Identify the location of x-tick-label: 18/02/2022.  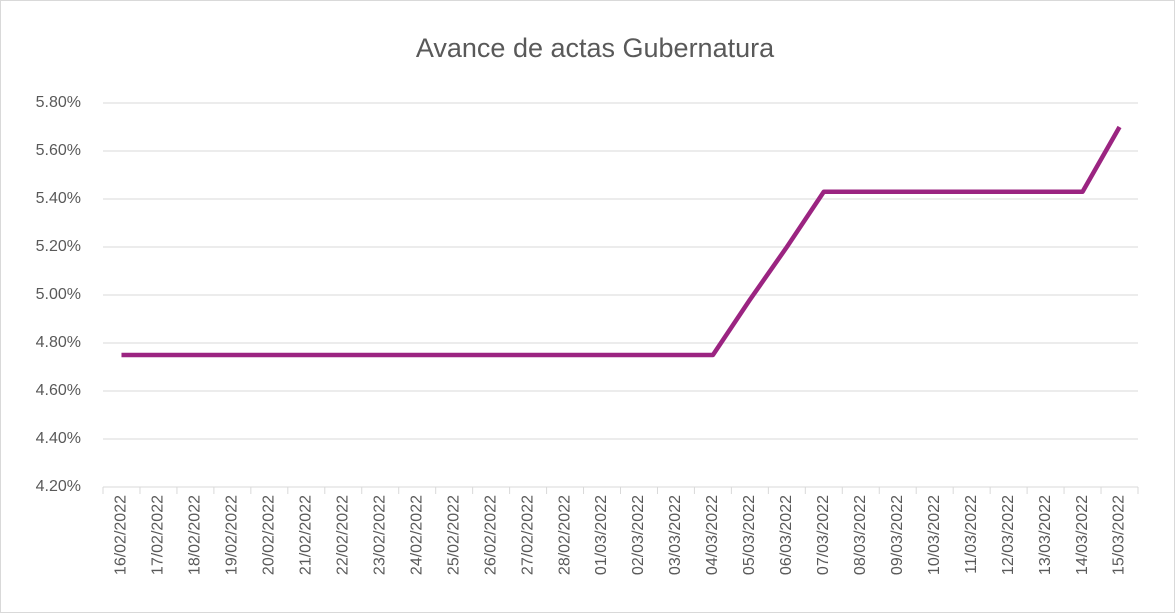
(195, 535).